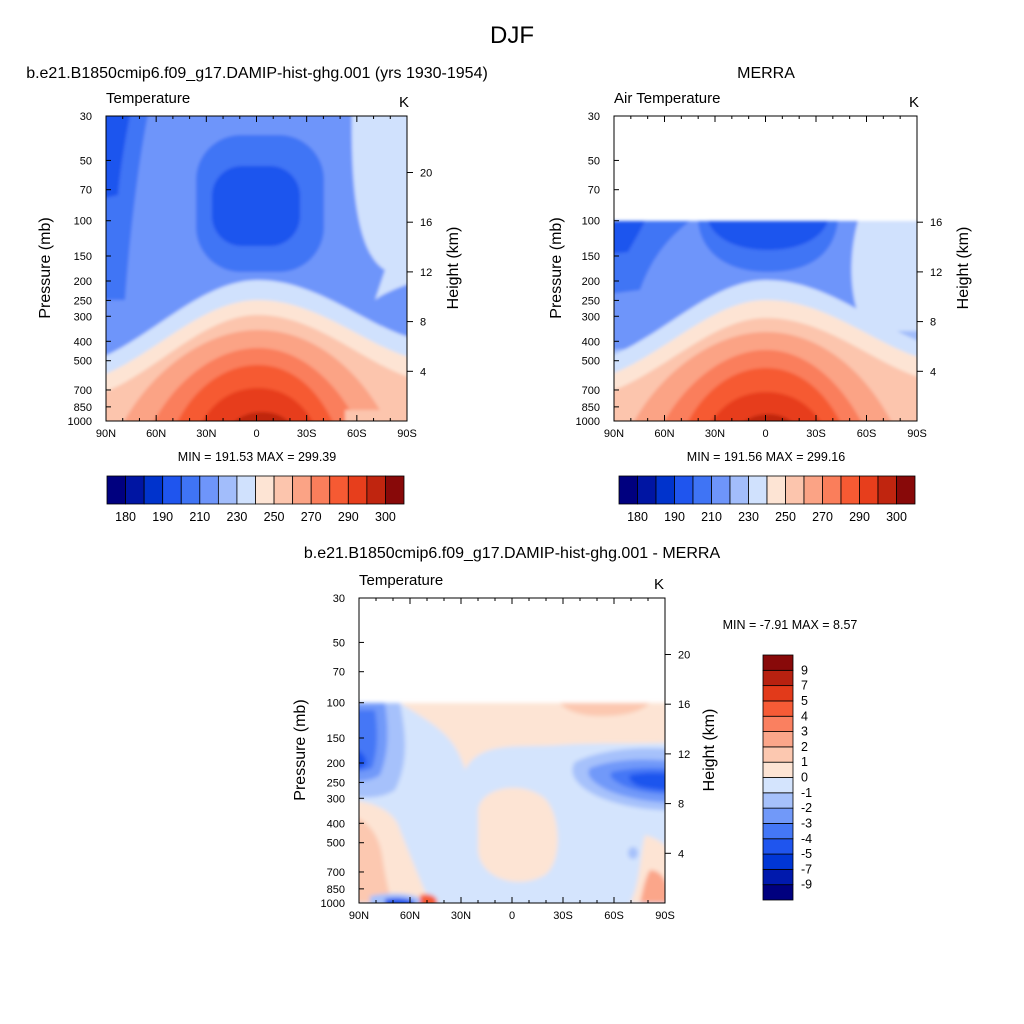  What do you see at coordinates (637, 517) in the screenshot?
I see `colorbar-label: 180` at bounding box center [637, 517].